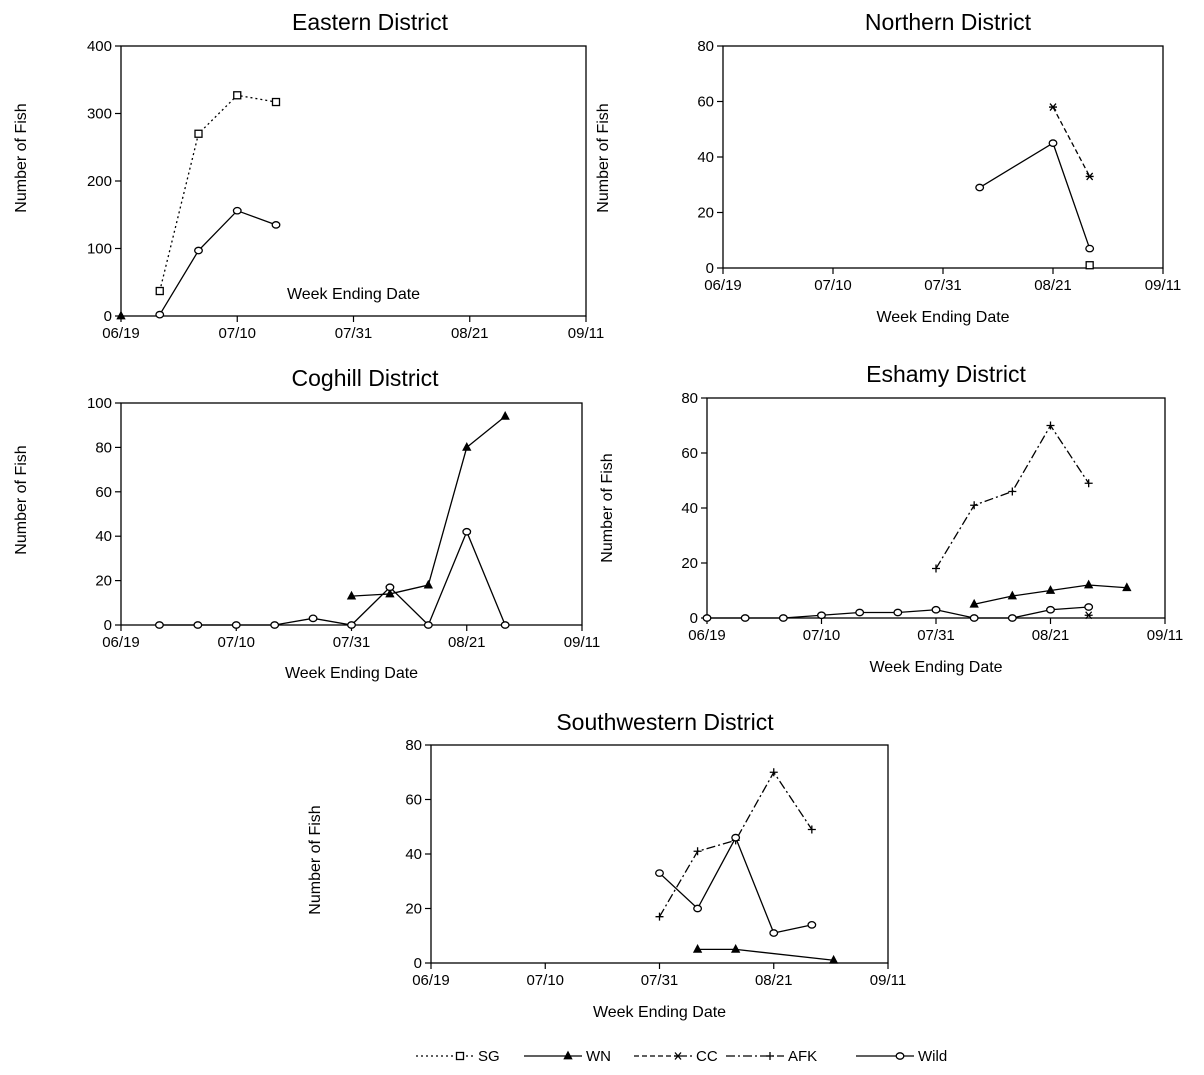 The width and height of the screenshot is (1204, 1075). Describe the element at coordinates (1089, 176) in the screenshot. I see `data-point-cc` at that location.